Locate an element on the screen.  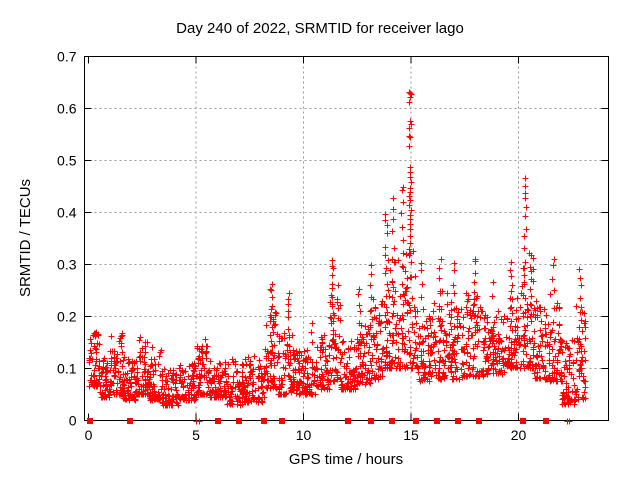
y-tick-label: 0.7 is located at coordinates (67, 57).